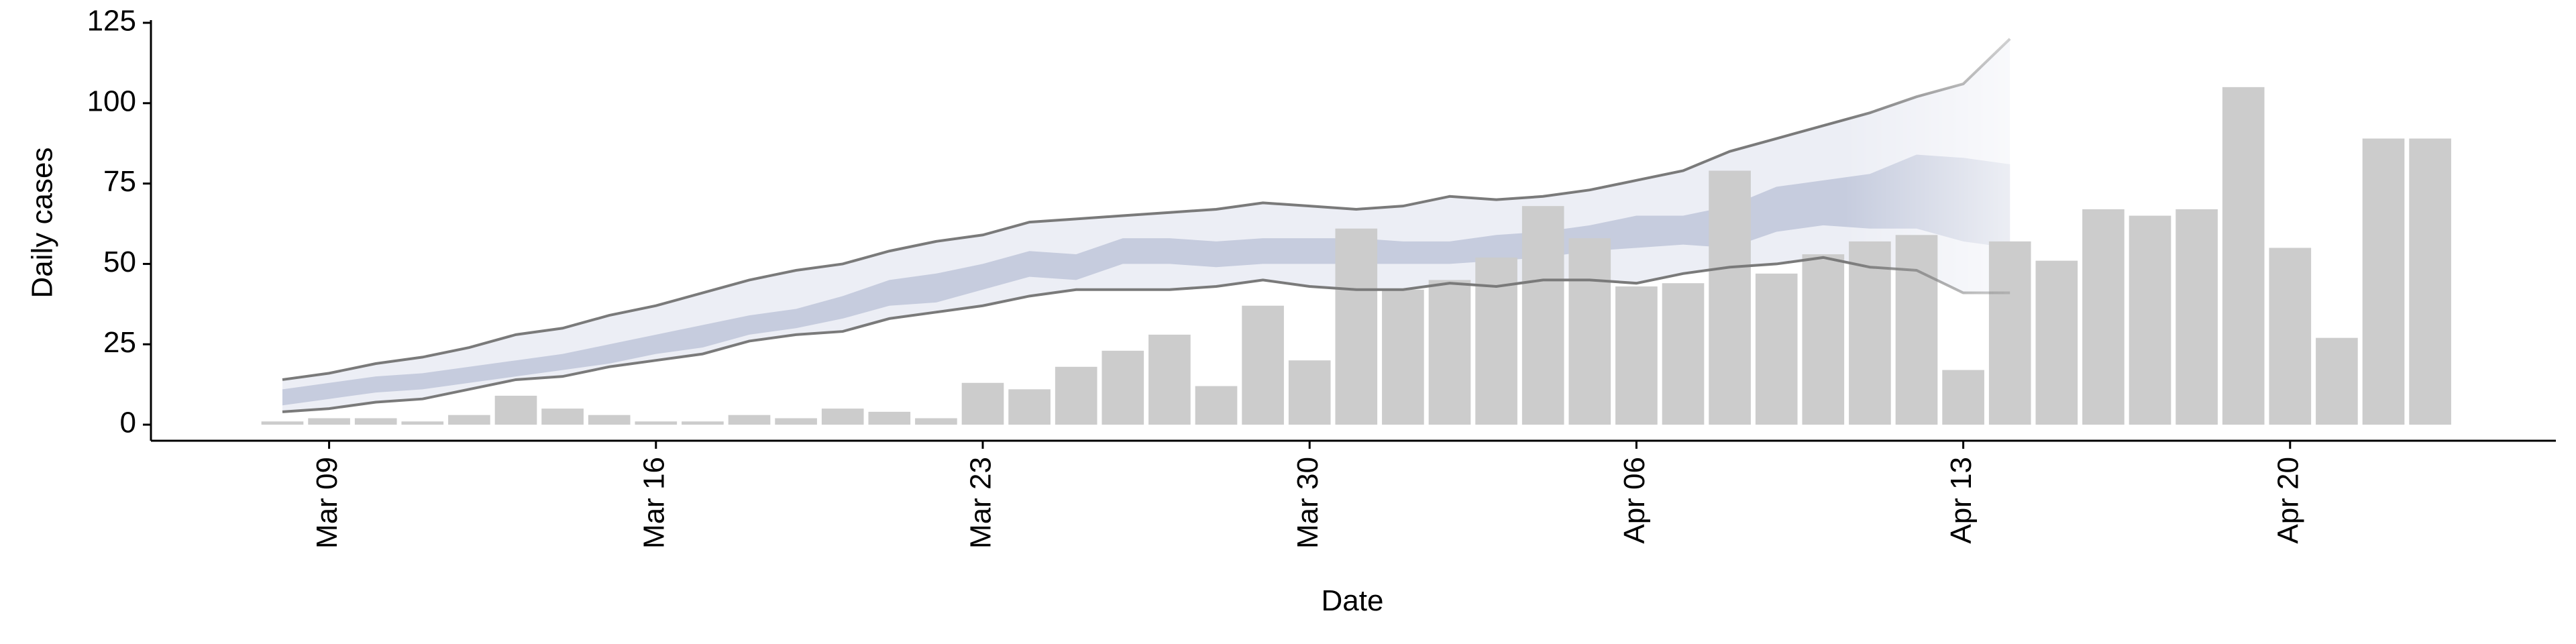  Describe the element at coordinates (653, 503) in the screenshot. I see `x-tick-label: Mar 16` at that location.